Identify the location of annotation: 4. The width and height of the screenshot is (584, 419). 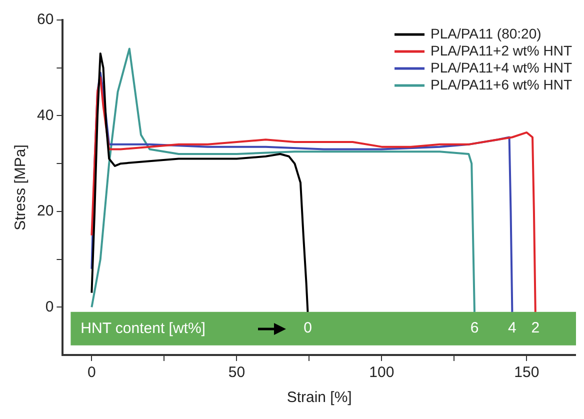
(512, 328).